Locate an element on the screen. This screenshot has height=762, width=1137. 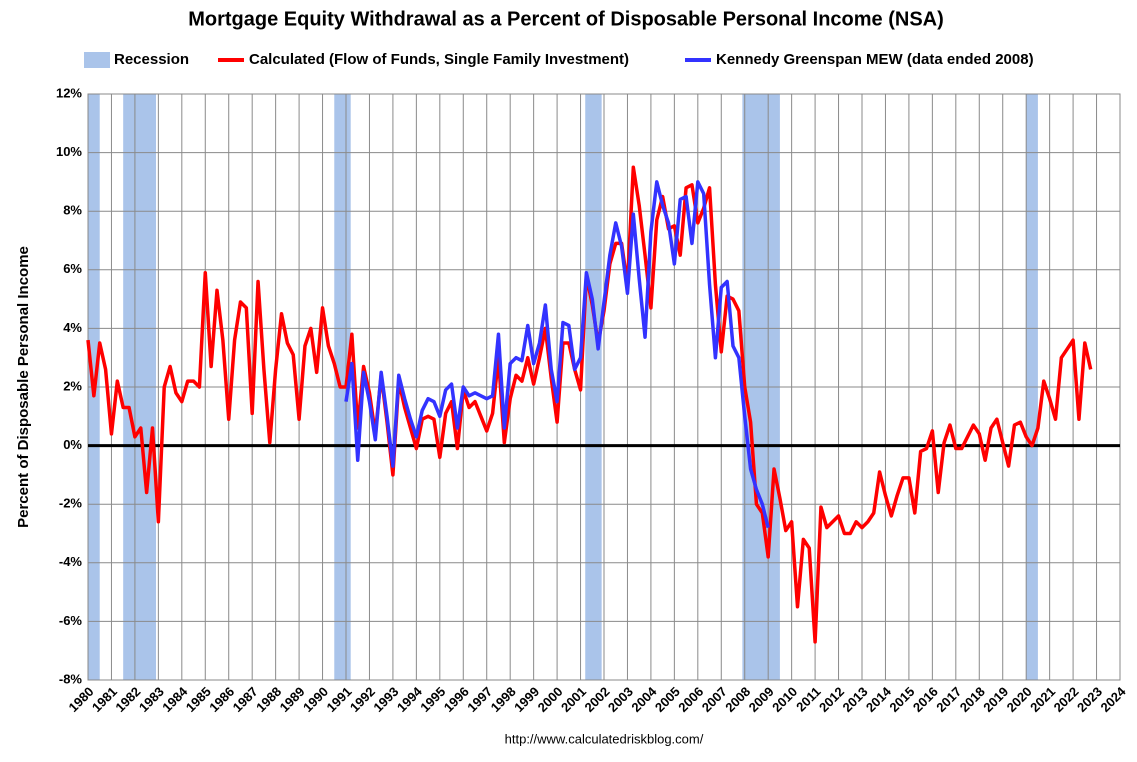
y-axis-label: Percent of Disposable Personal Income is located at coordinates (23, 387).